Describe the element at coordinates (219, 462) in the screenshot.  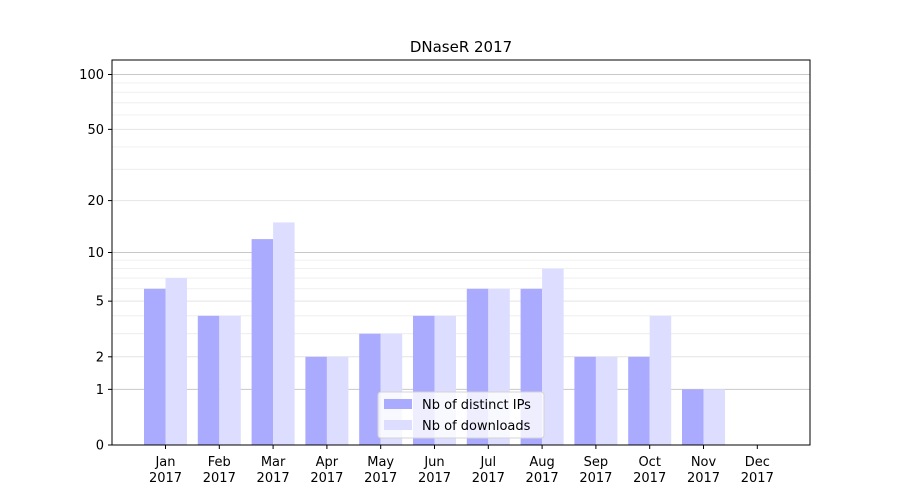
I see `x-tick-label: Feb` at that location.